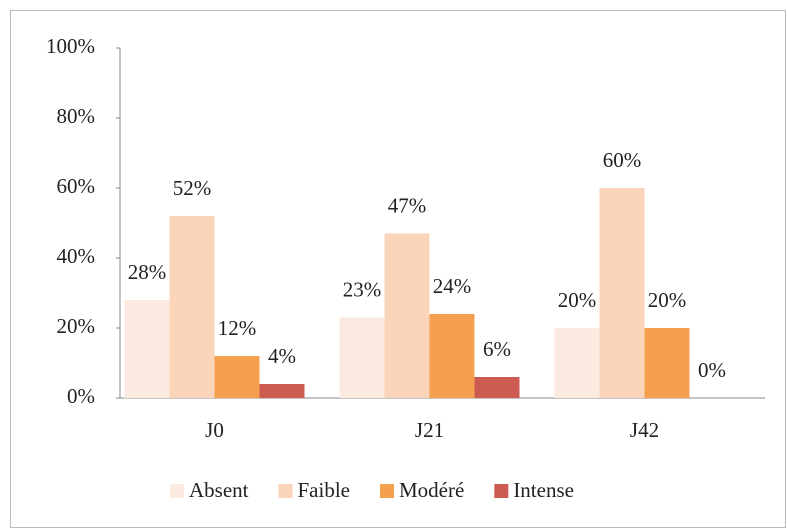 This screenshot has width=787, height=529. What do you see at coordinates (76, 116) in the screenshot?
I see `y-tick-label: 80%` at bounding box center [76, 116].